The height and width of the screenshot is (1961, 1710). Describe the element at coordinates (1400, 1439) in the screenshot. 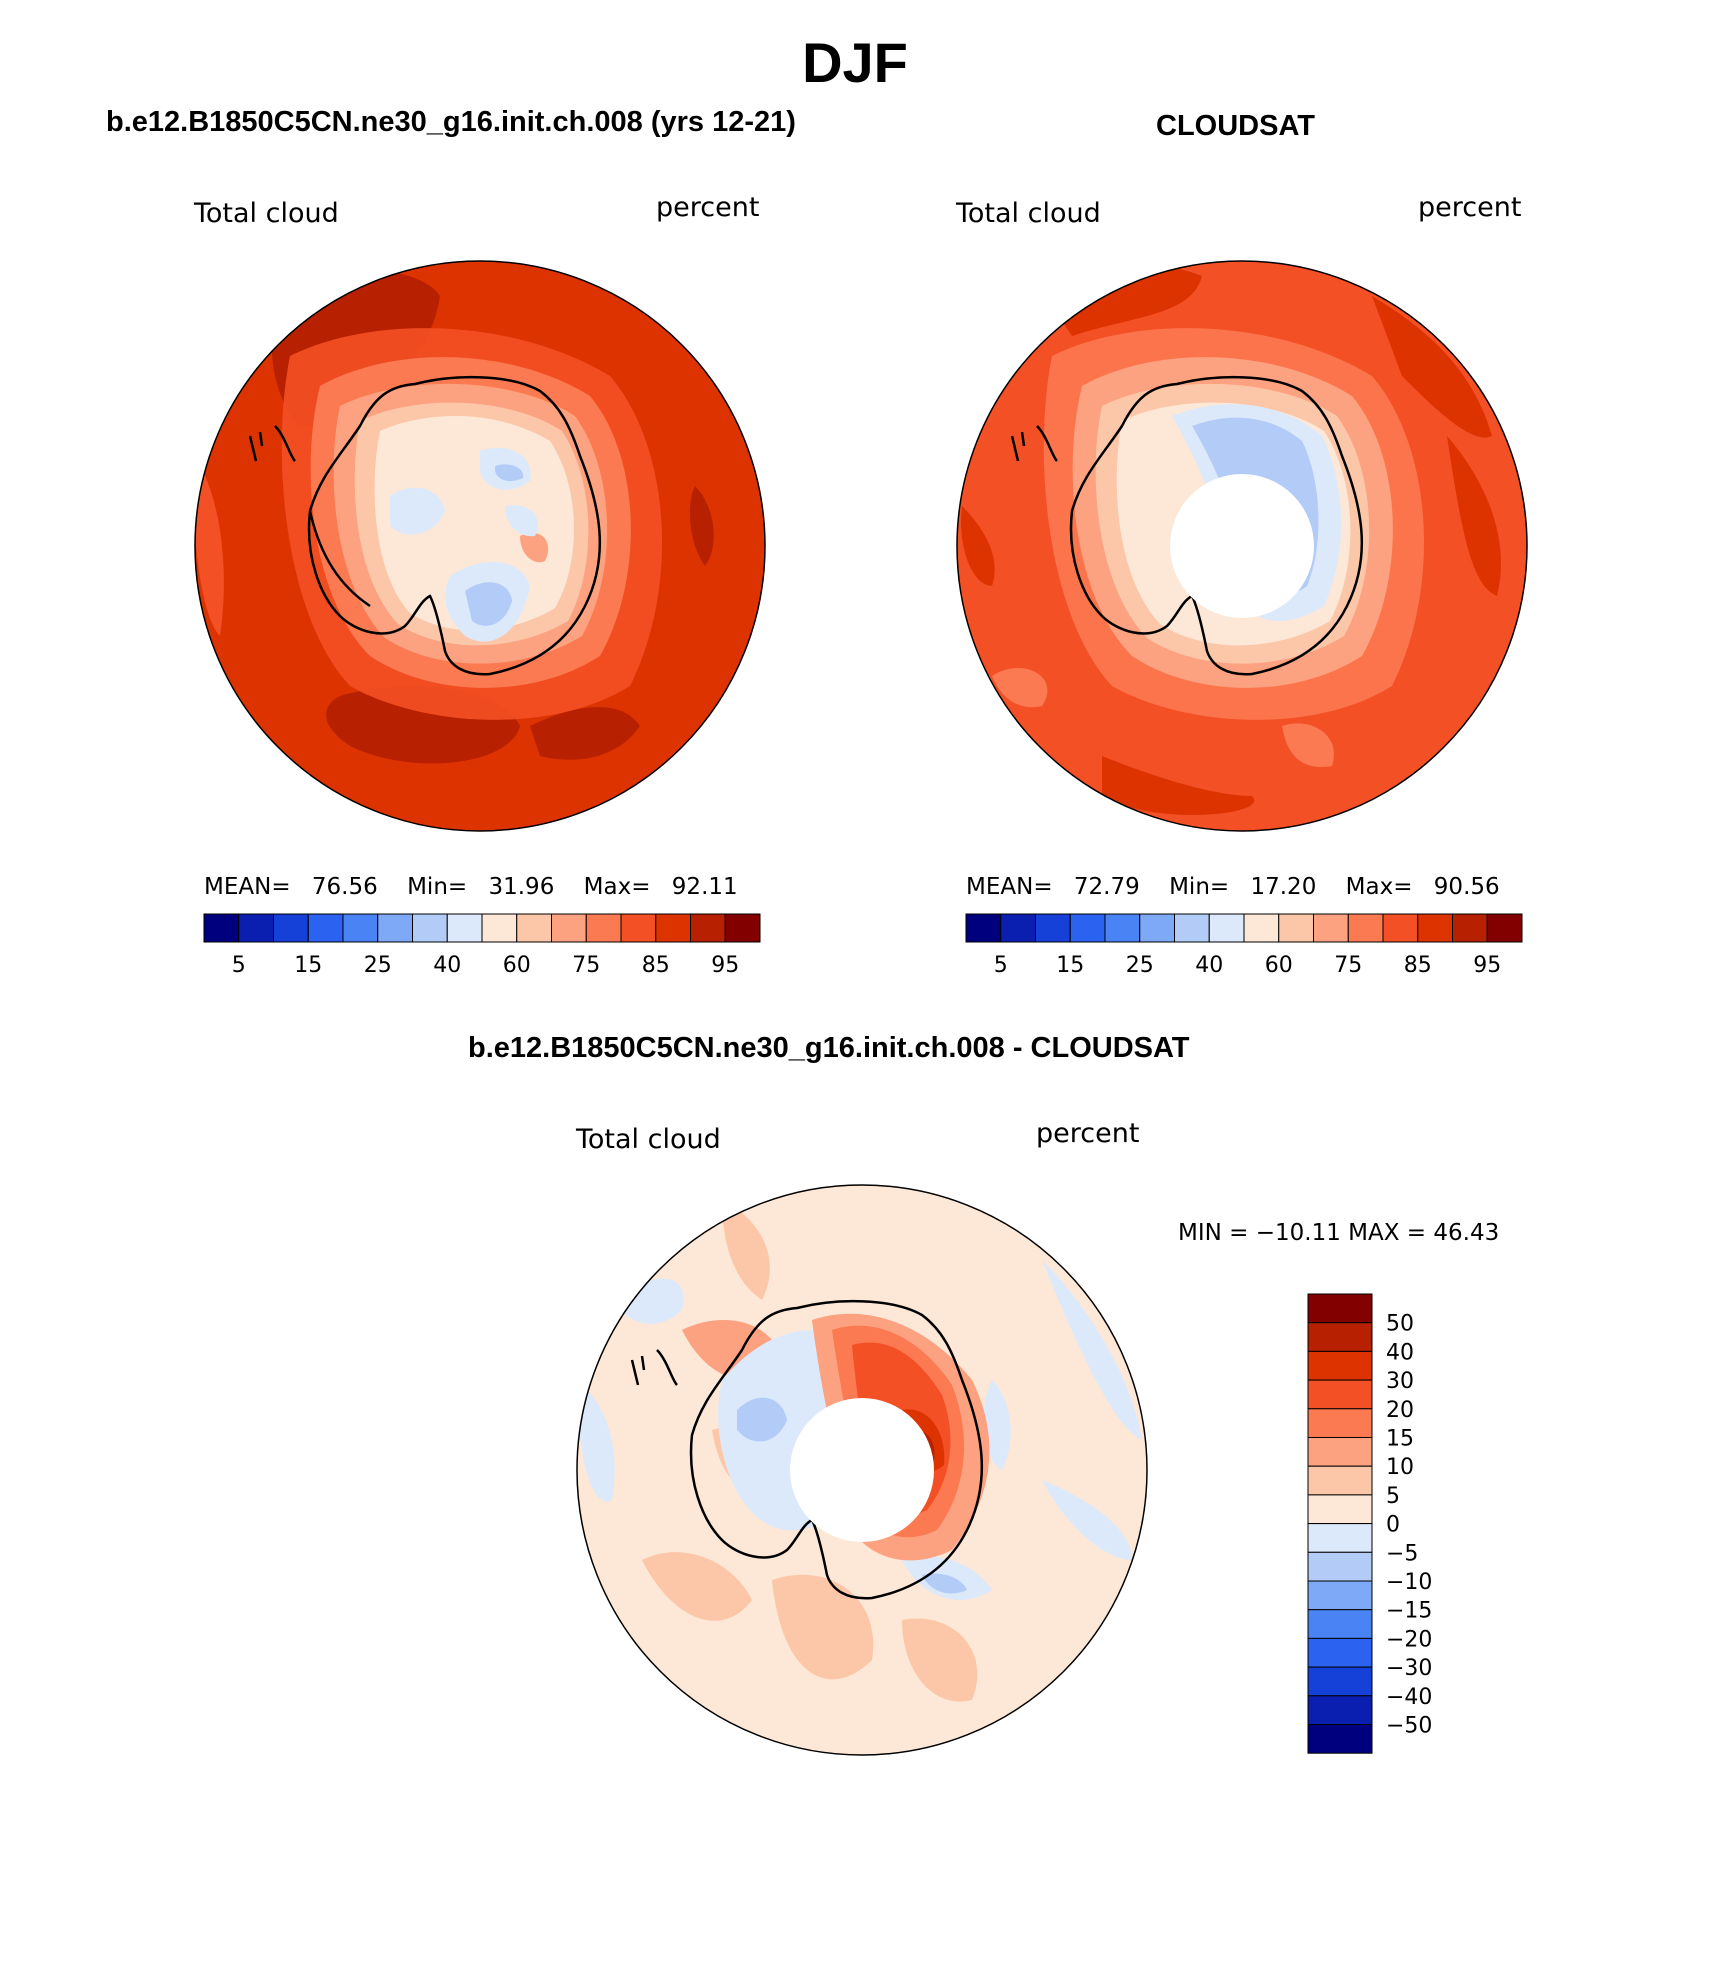

I see `panel-3-colorbar-tick-label: 15` at that location.